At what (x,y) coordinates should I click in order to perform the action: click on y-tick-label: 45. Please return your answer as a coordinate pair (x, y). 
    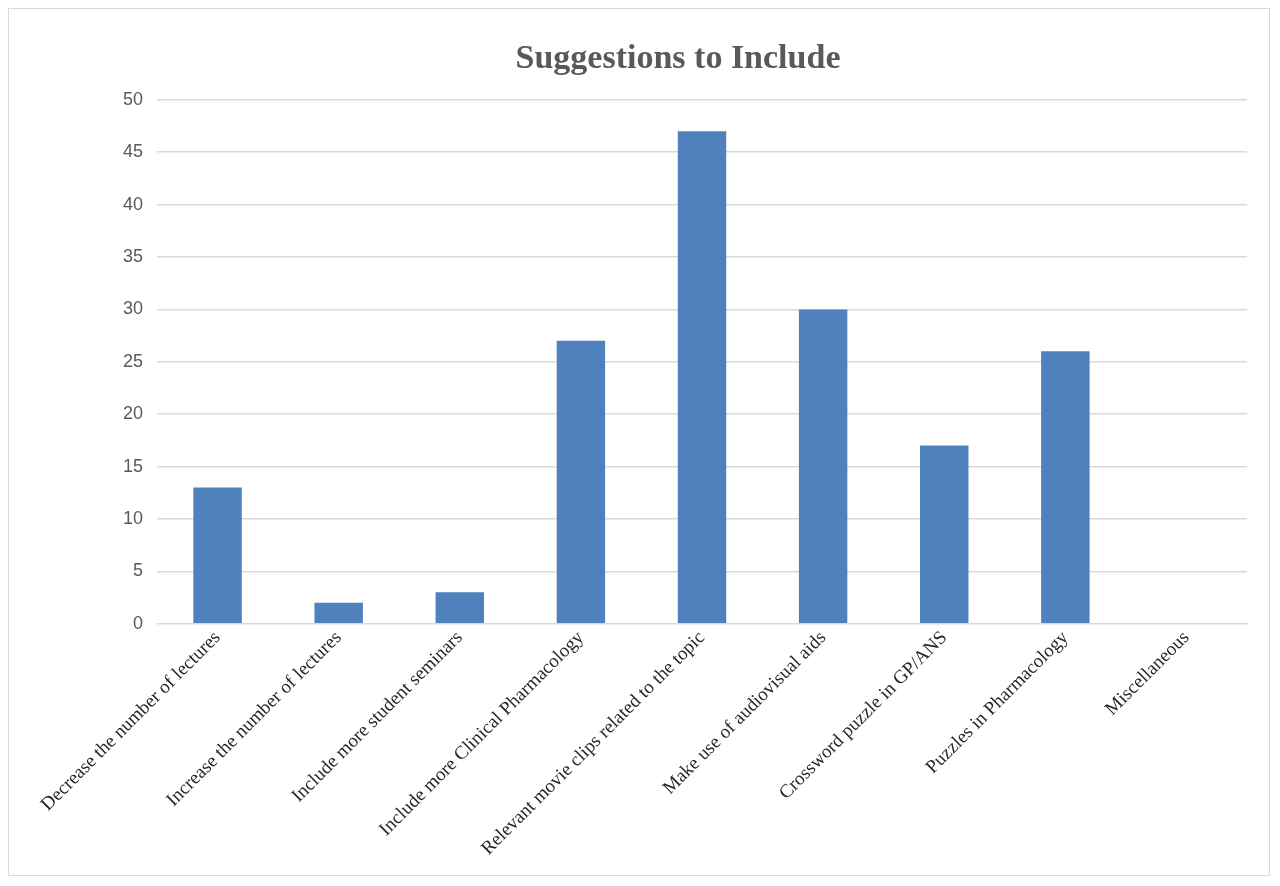
    Looking at the image, I should click on (133, 151).